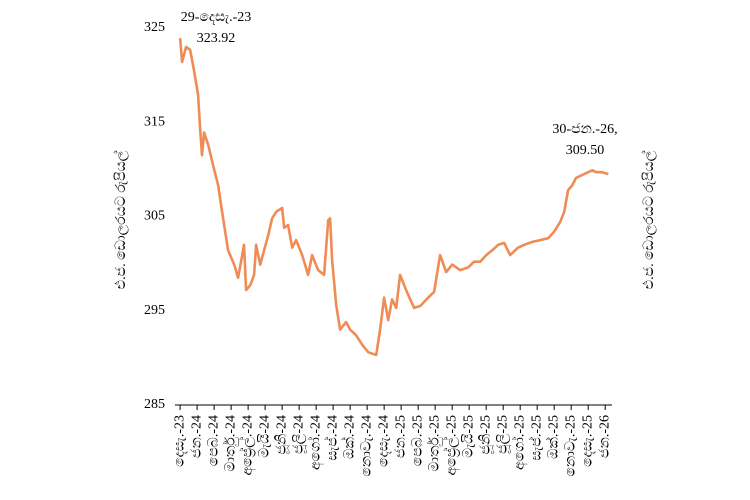  Describe the element at coordinates (299, 434) in the screenshot. I see `x-tick-label: ජූලි-24` at that location.